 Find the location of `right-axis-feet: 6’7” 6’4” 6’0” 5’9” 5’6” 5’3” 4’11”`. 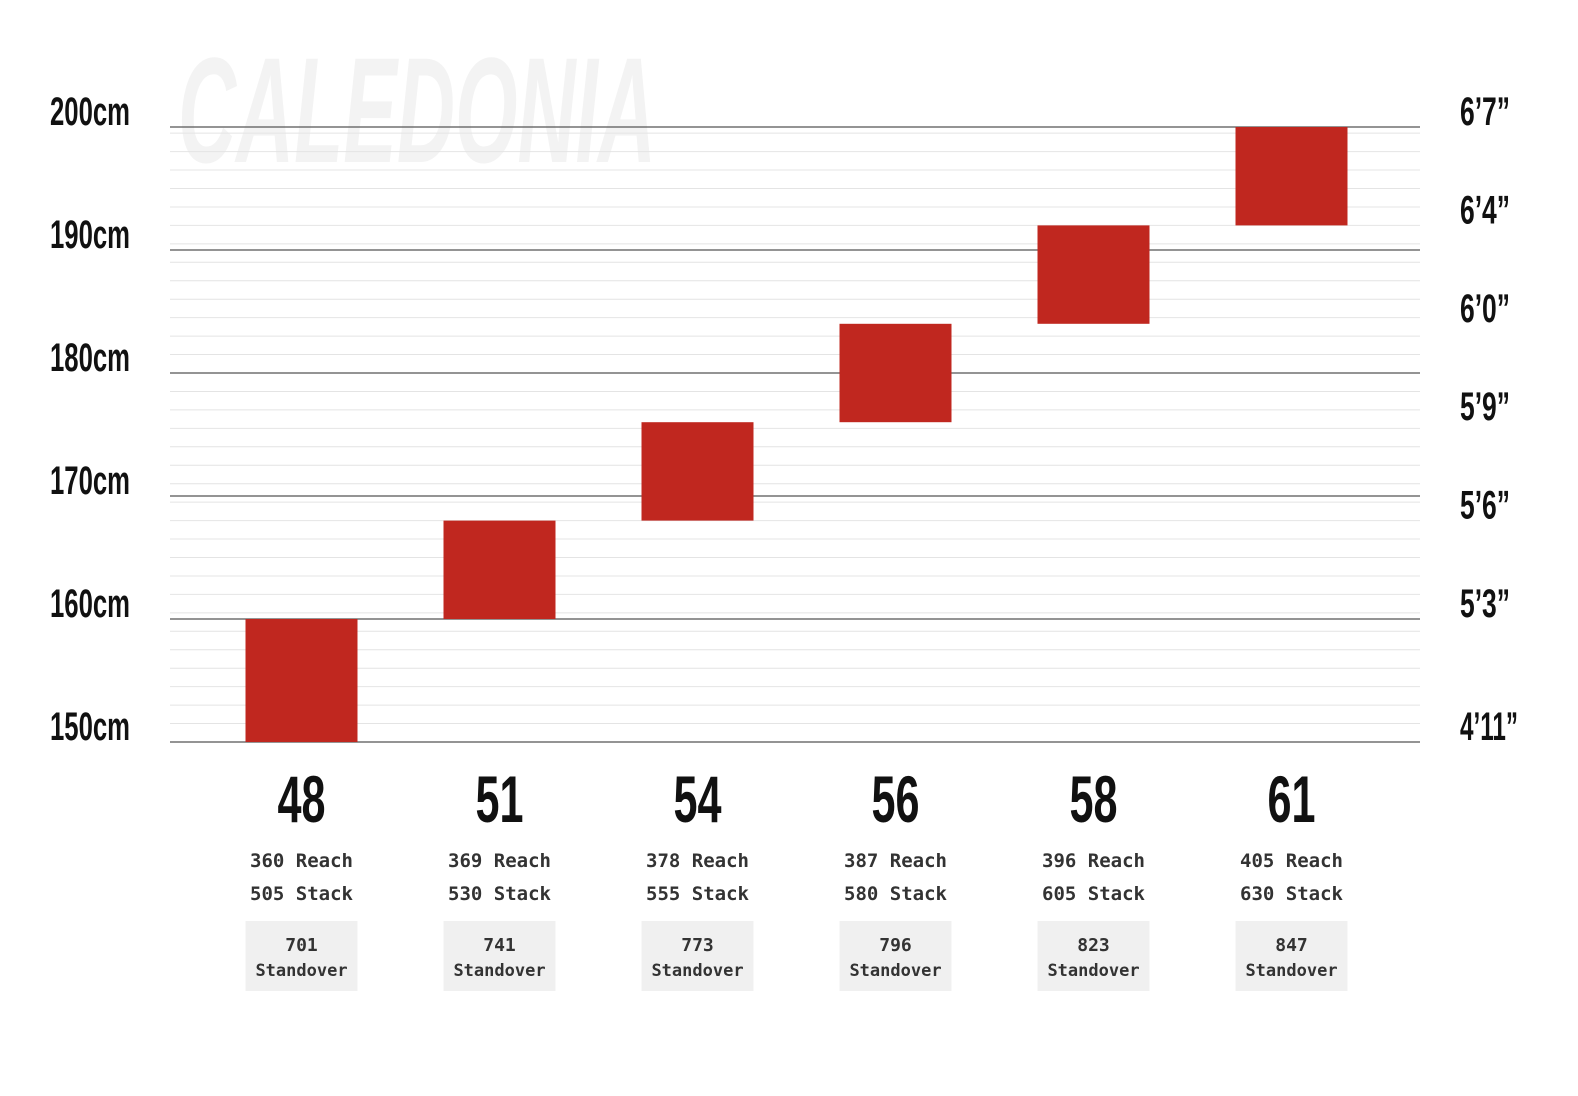

right-axis-feet: 6’7” 6’4” 6’0” 5’9” 5’6” 5’3” 4’11” is located at coordinates (1489, 419).